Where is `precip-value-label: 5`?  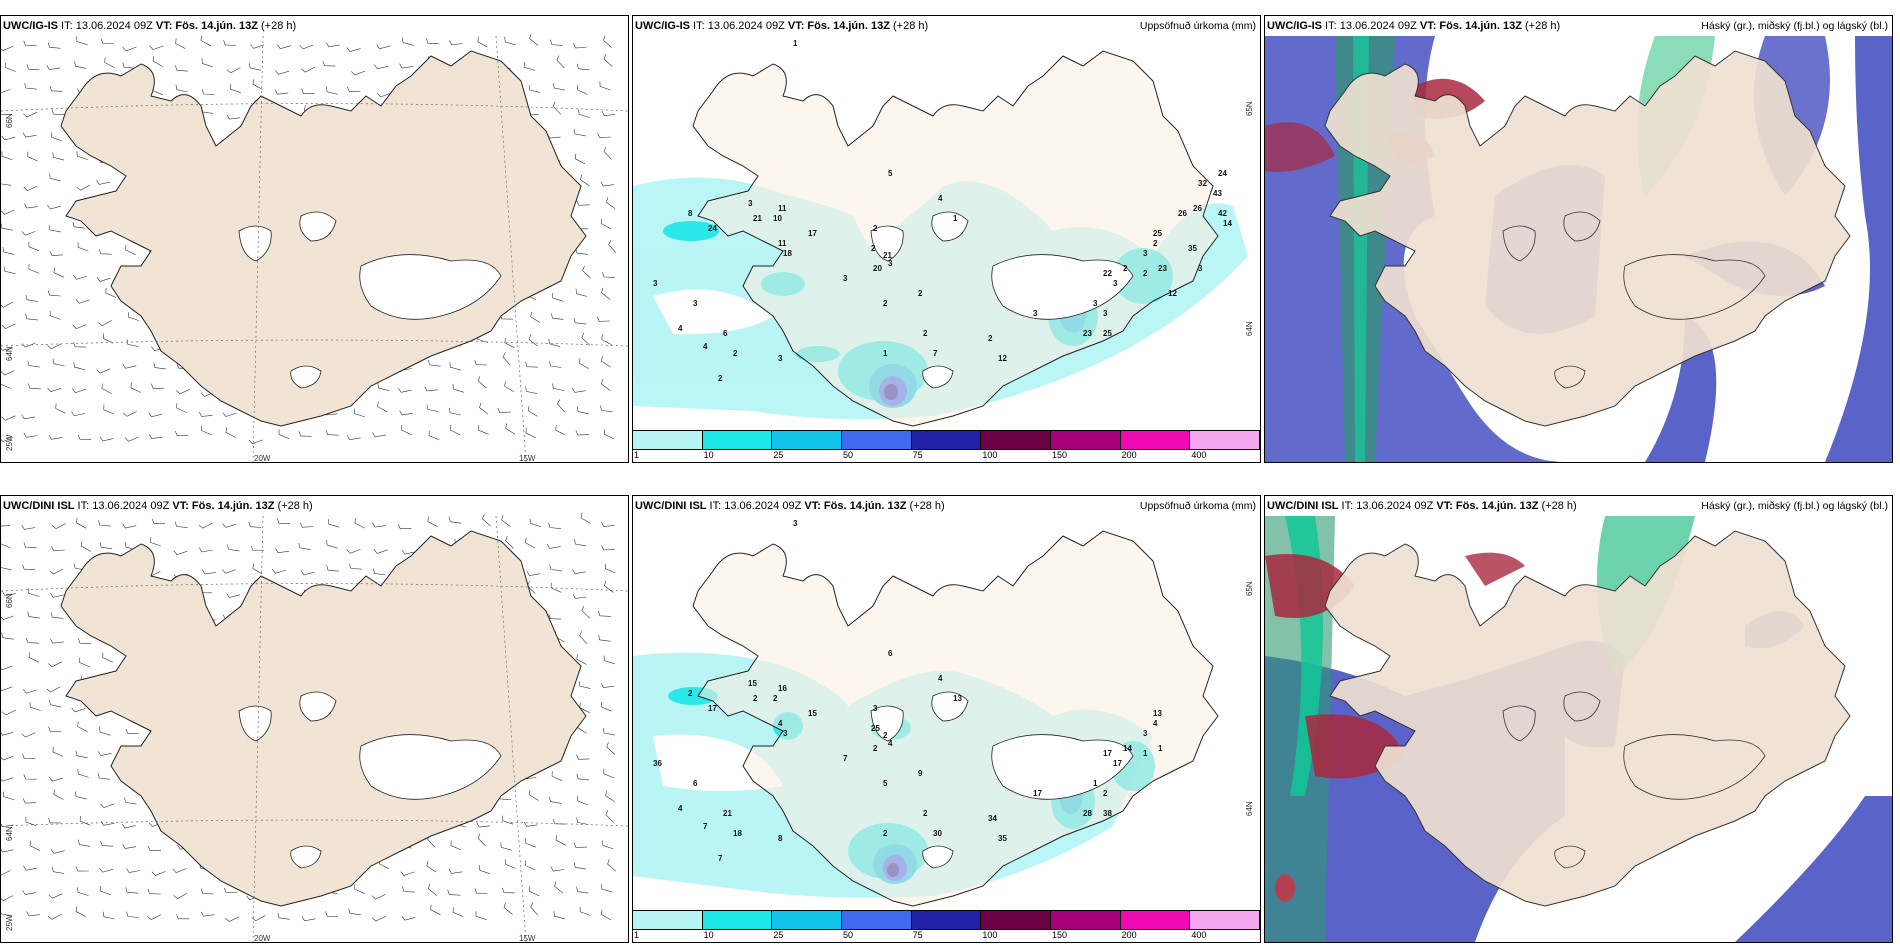
precip-value-label: 5 is located at coordinates (890, 173).